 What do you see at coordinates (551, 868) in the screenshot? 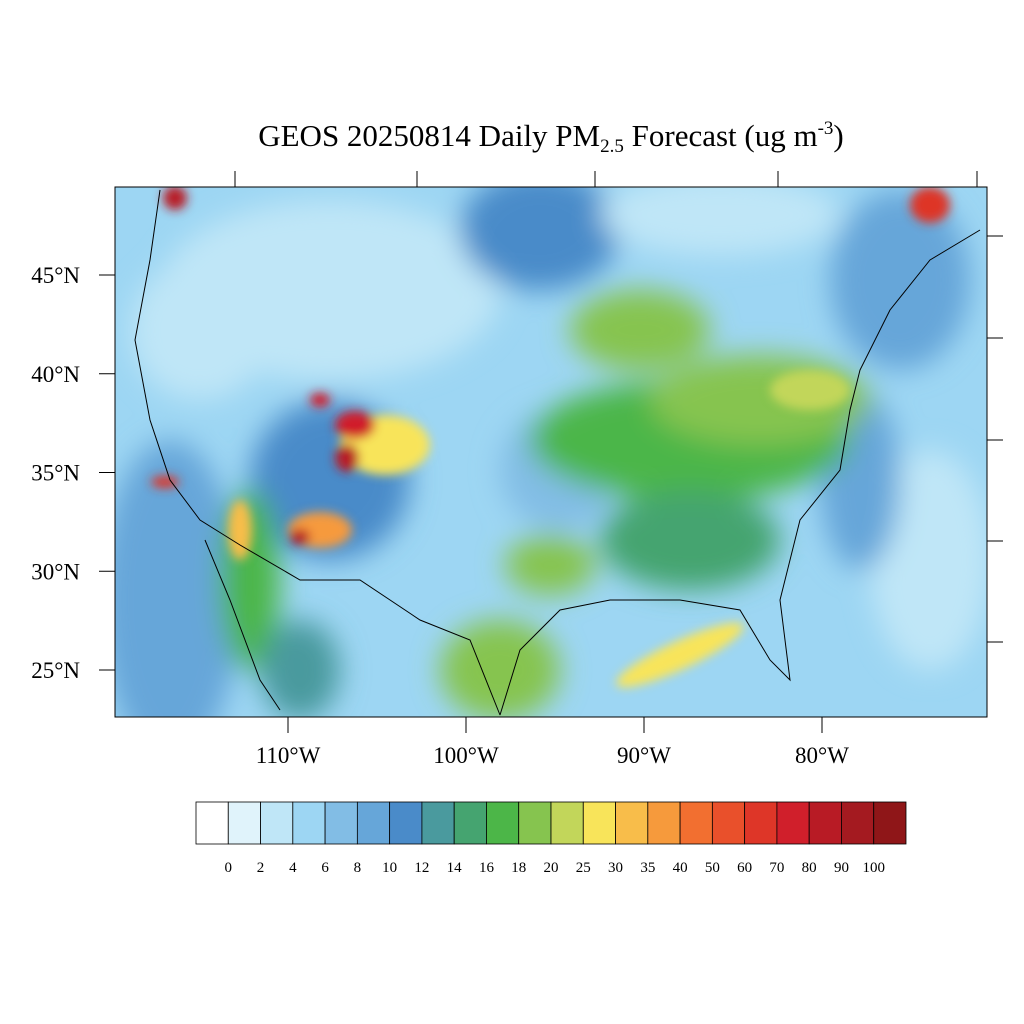
I see `colorbar-label: 20` at bounding box center [551, 868].